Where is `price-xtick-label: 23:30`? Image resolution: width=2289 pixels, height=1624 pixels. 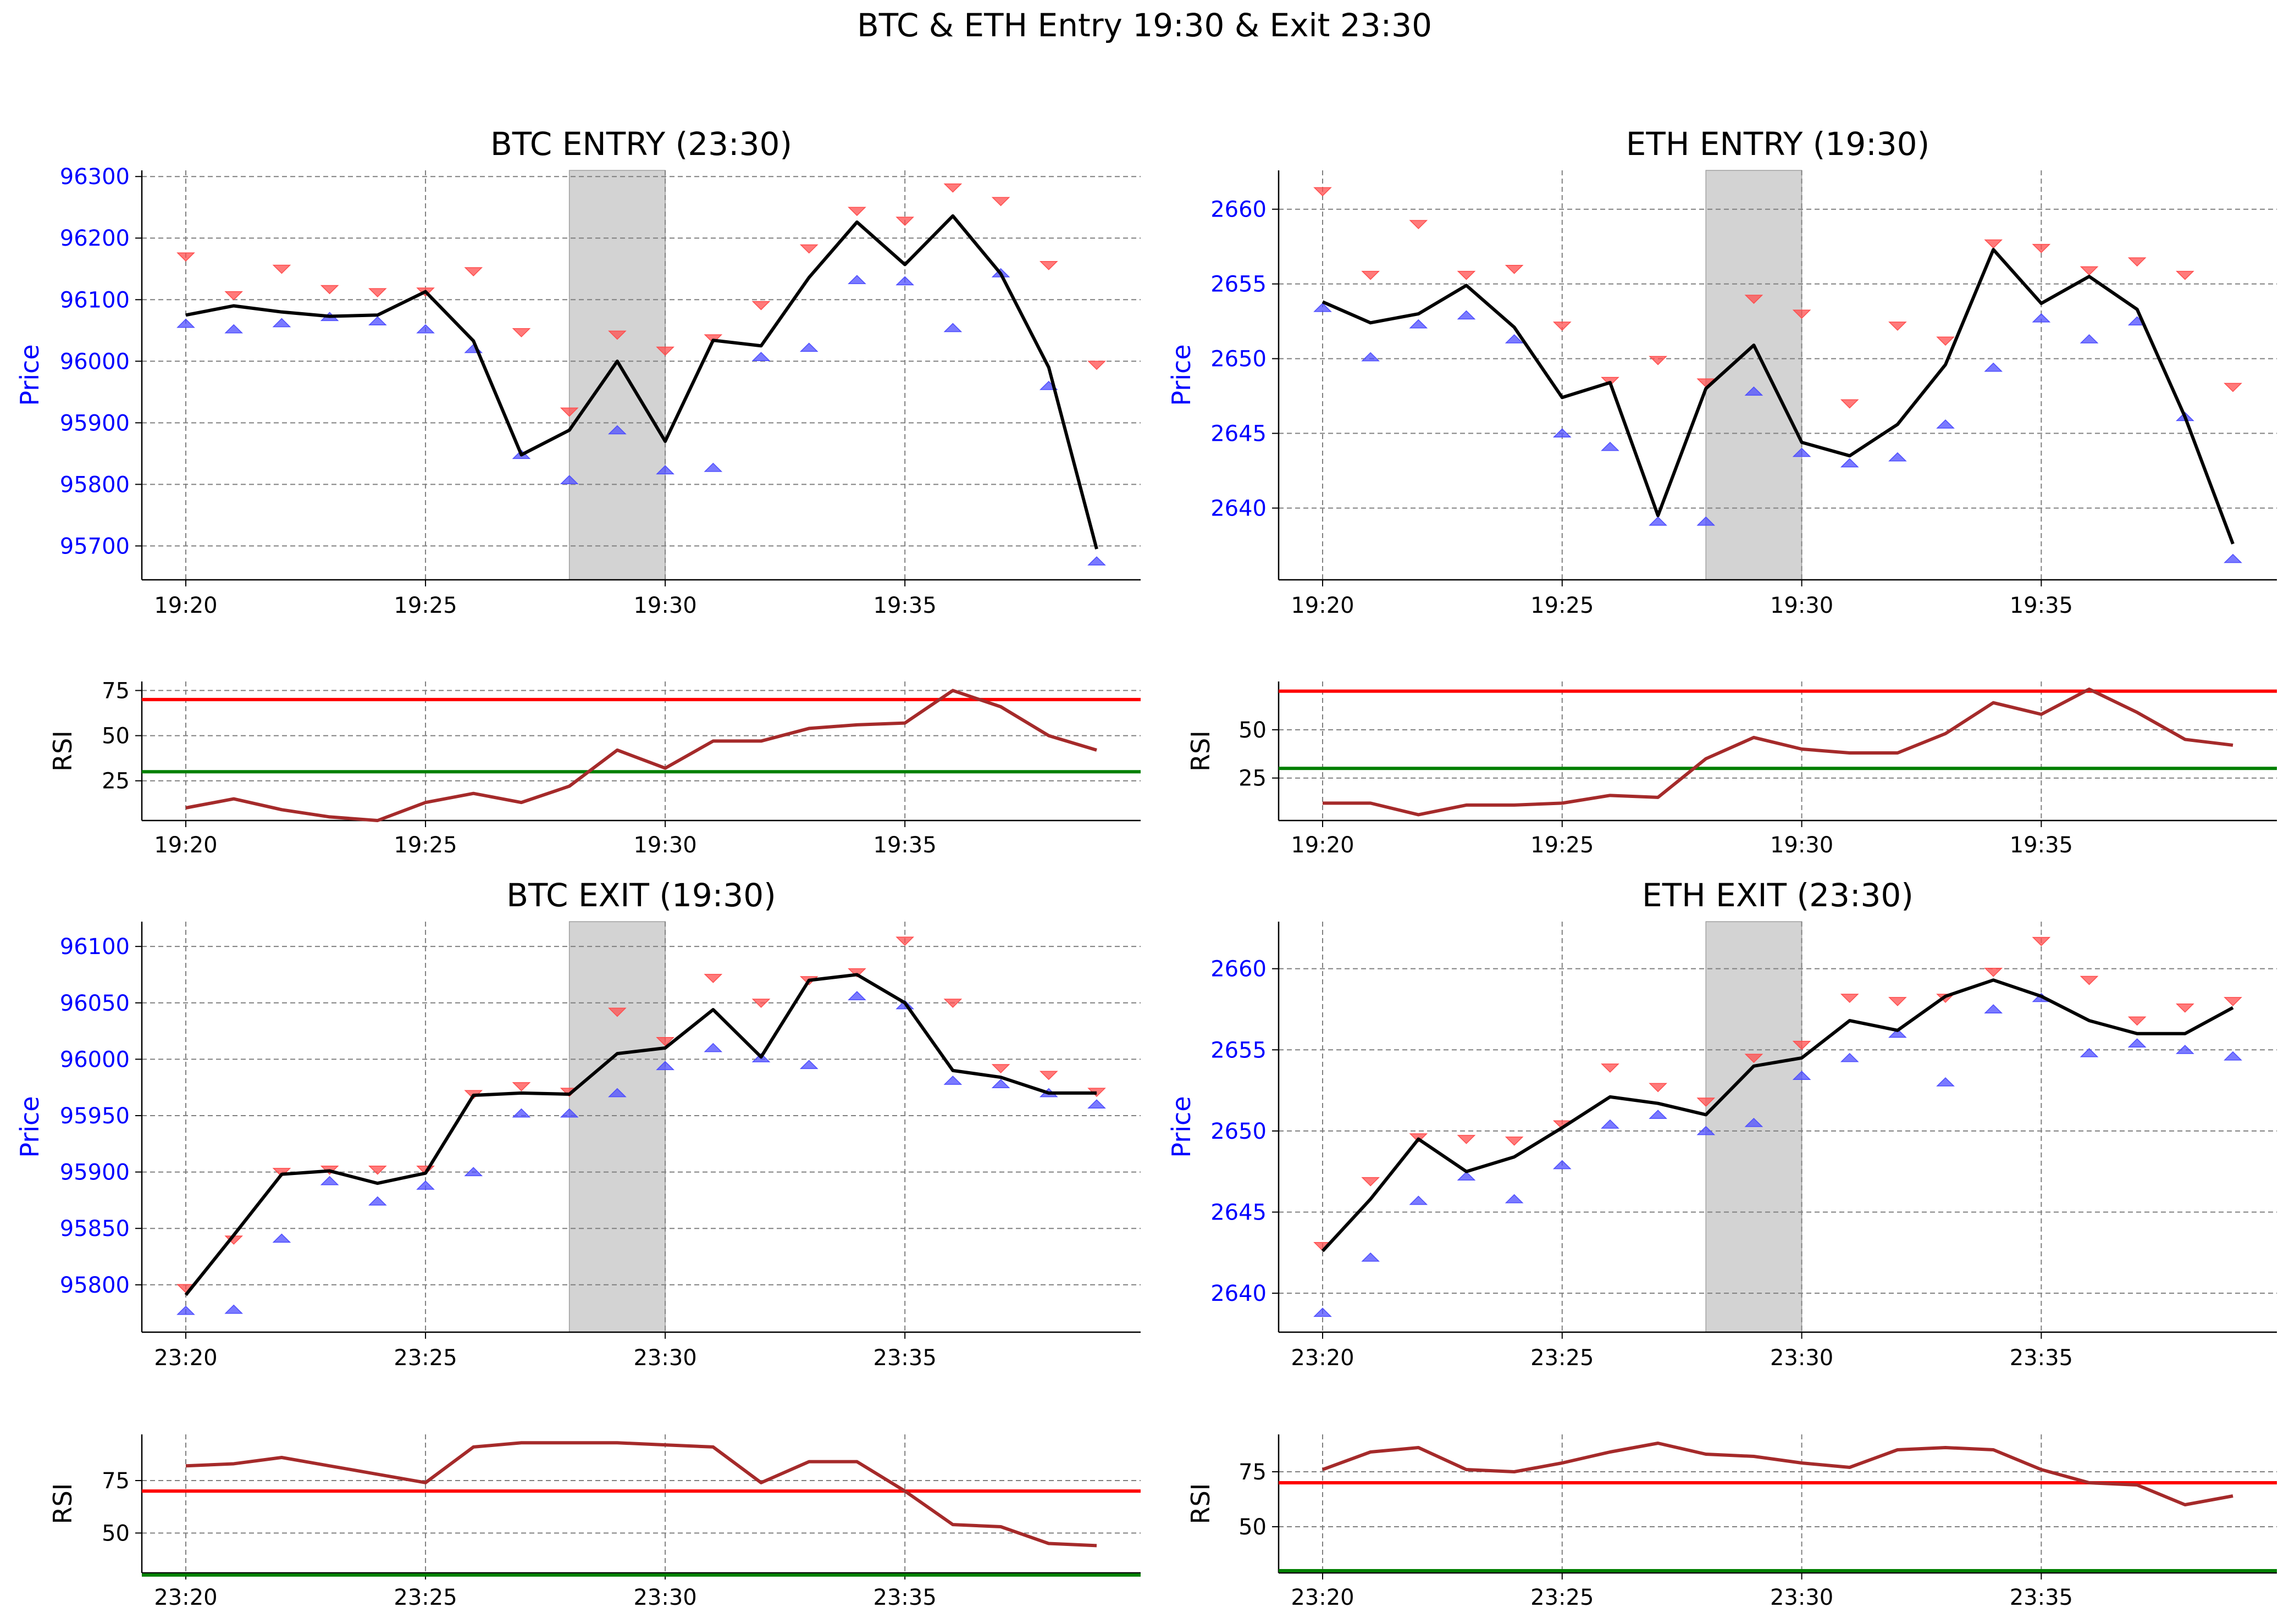 price-xtick-label: 23:30 is located at coordinates (1802, 1358).